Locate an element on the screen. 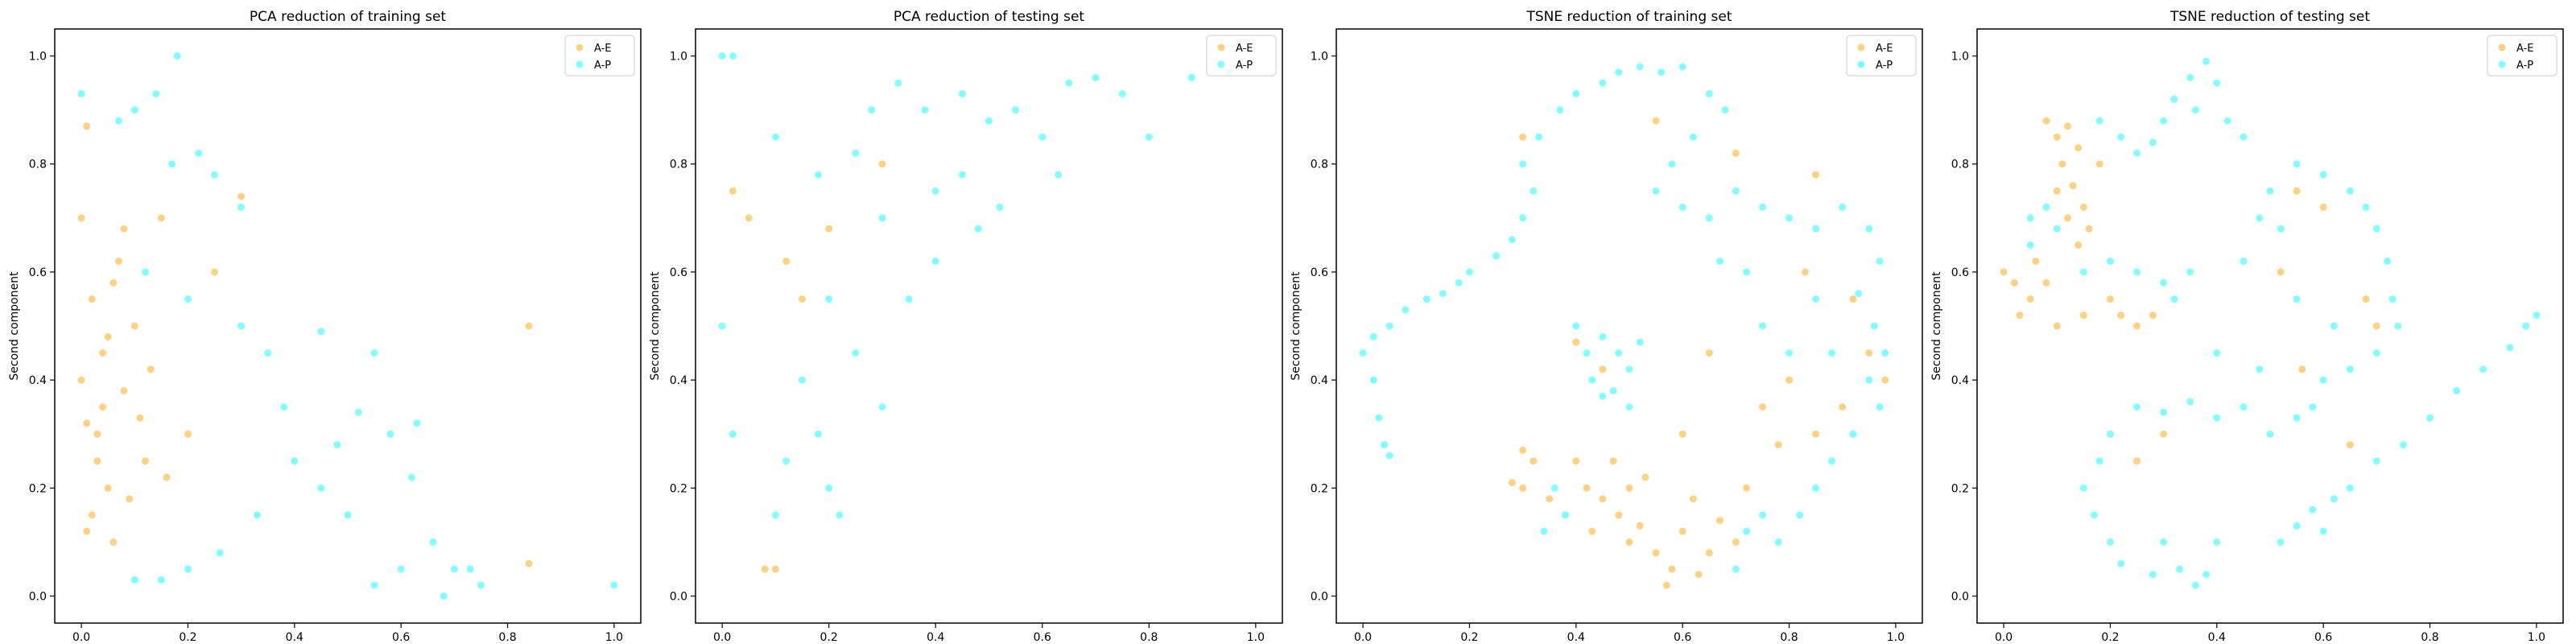  legend: A-E A-P is located at coordinates (599, 55).